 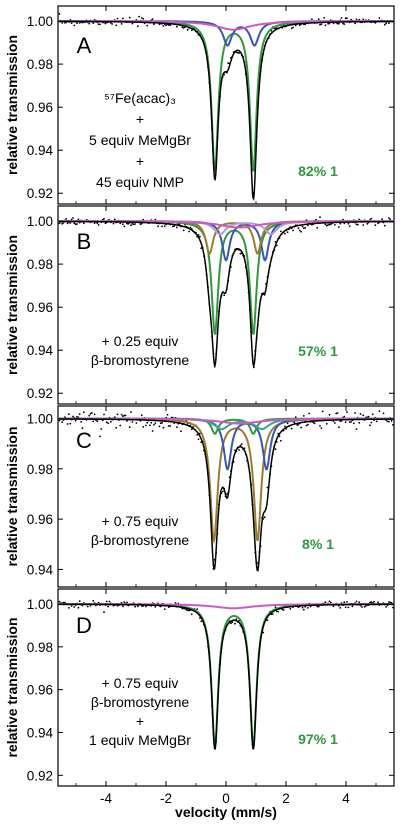 What do you see at coordinates (312, 171) in the screenshot?
I see `percent-value: 82%` at bounding box center [312, 171].